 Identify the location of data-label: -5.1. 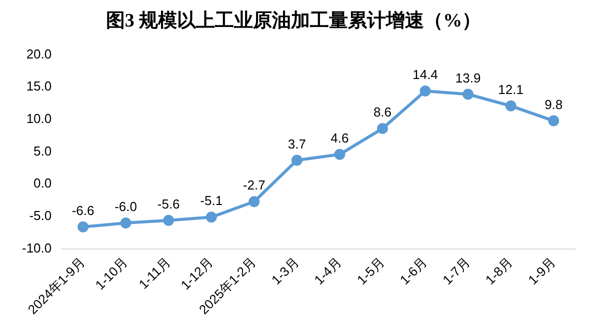
(211, 200).